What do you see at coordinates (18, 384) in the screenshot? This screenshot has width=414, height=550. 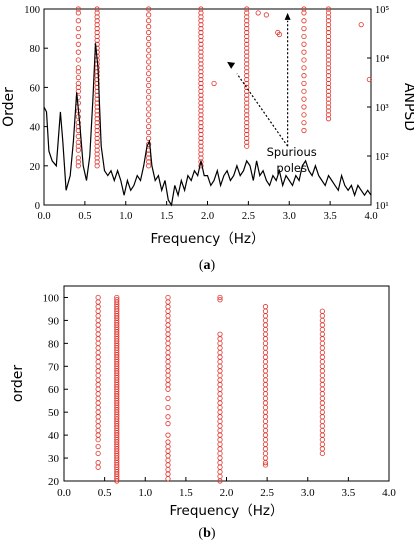 I see `y-axis-label-b: order` at bounding box center [18, 384].